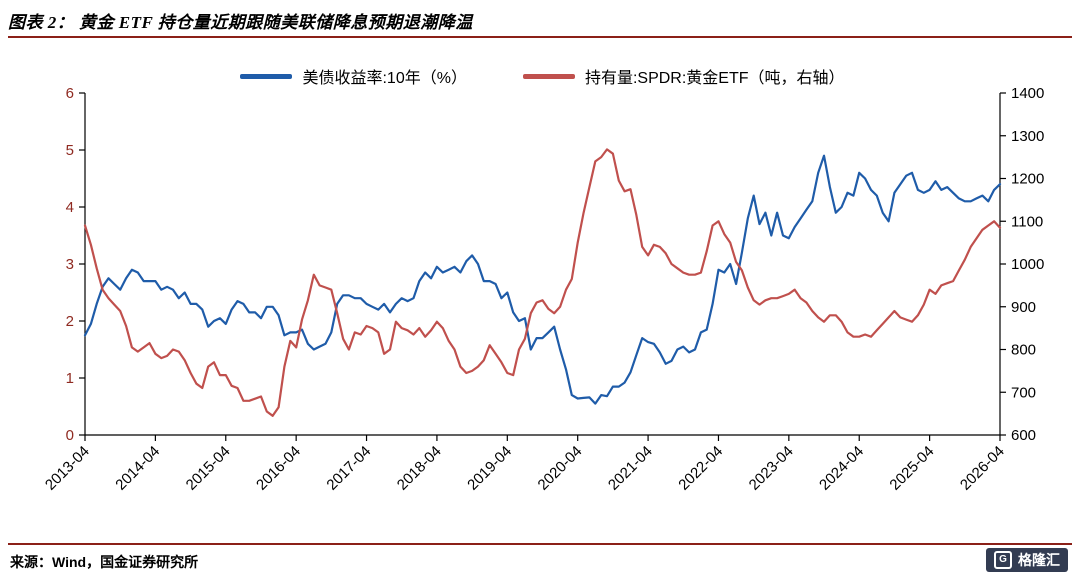 The height and width of the screenshot is (577, 1080). I want to click on y-axis-label-left: 1, so click(70, 378).